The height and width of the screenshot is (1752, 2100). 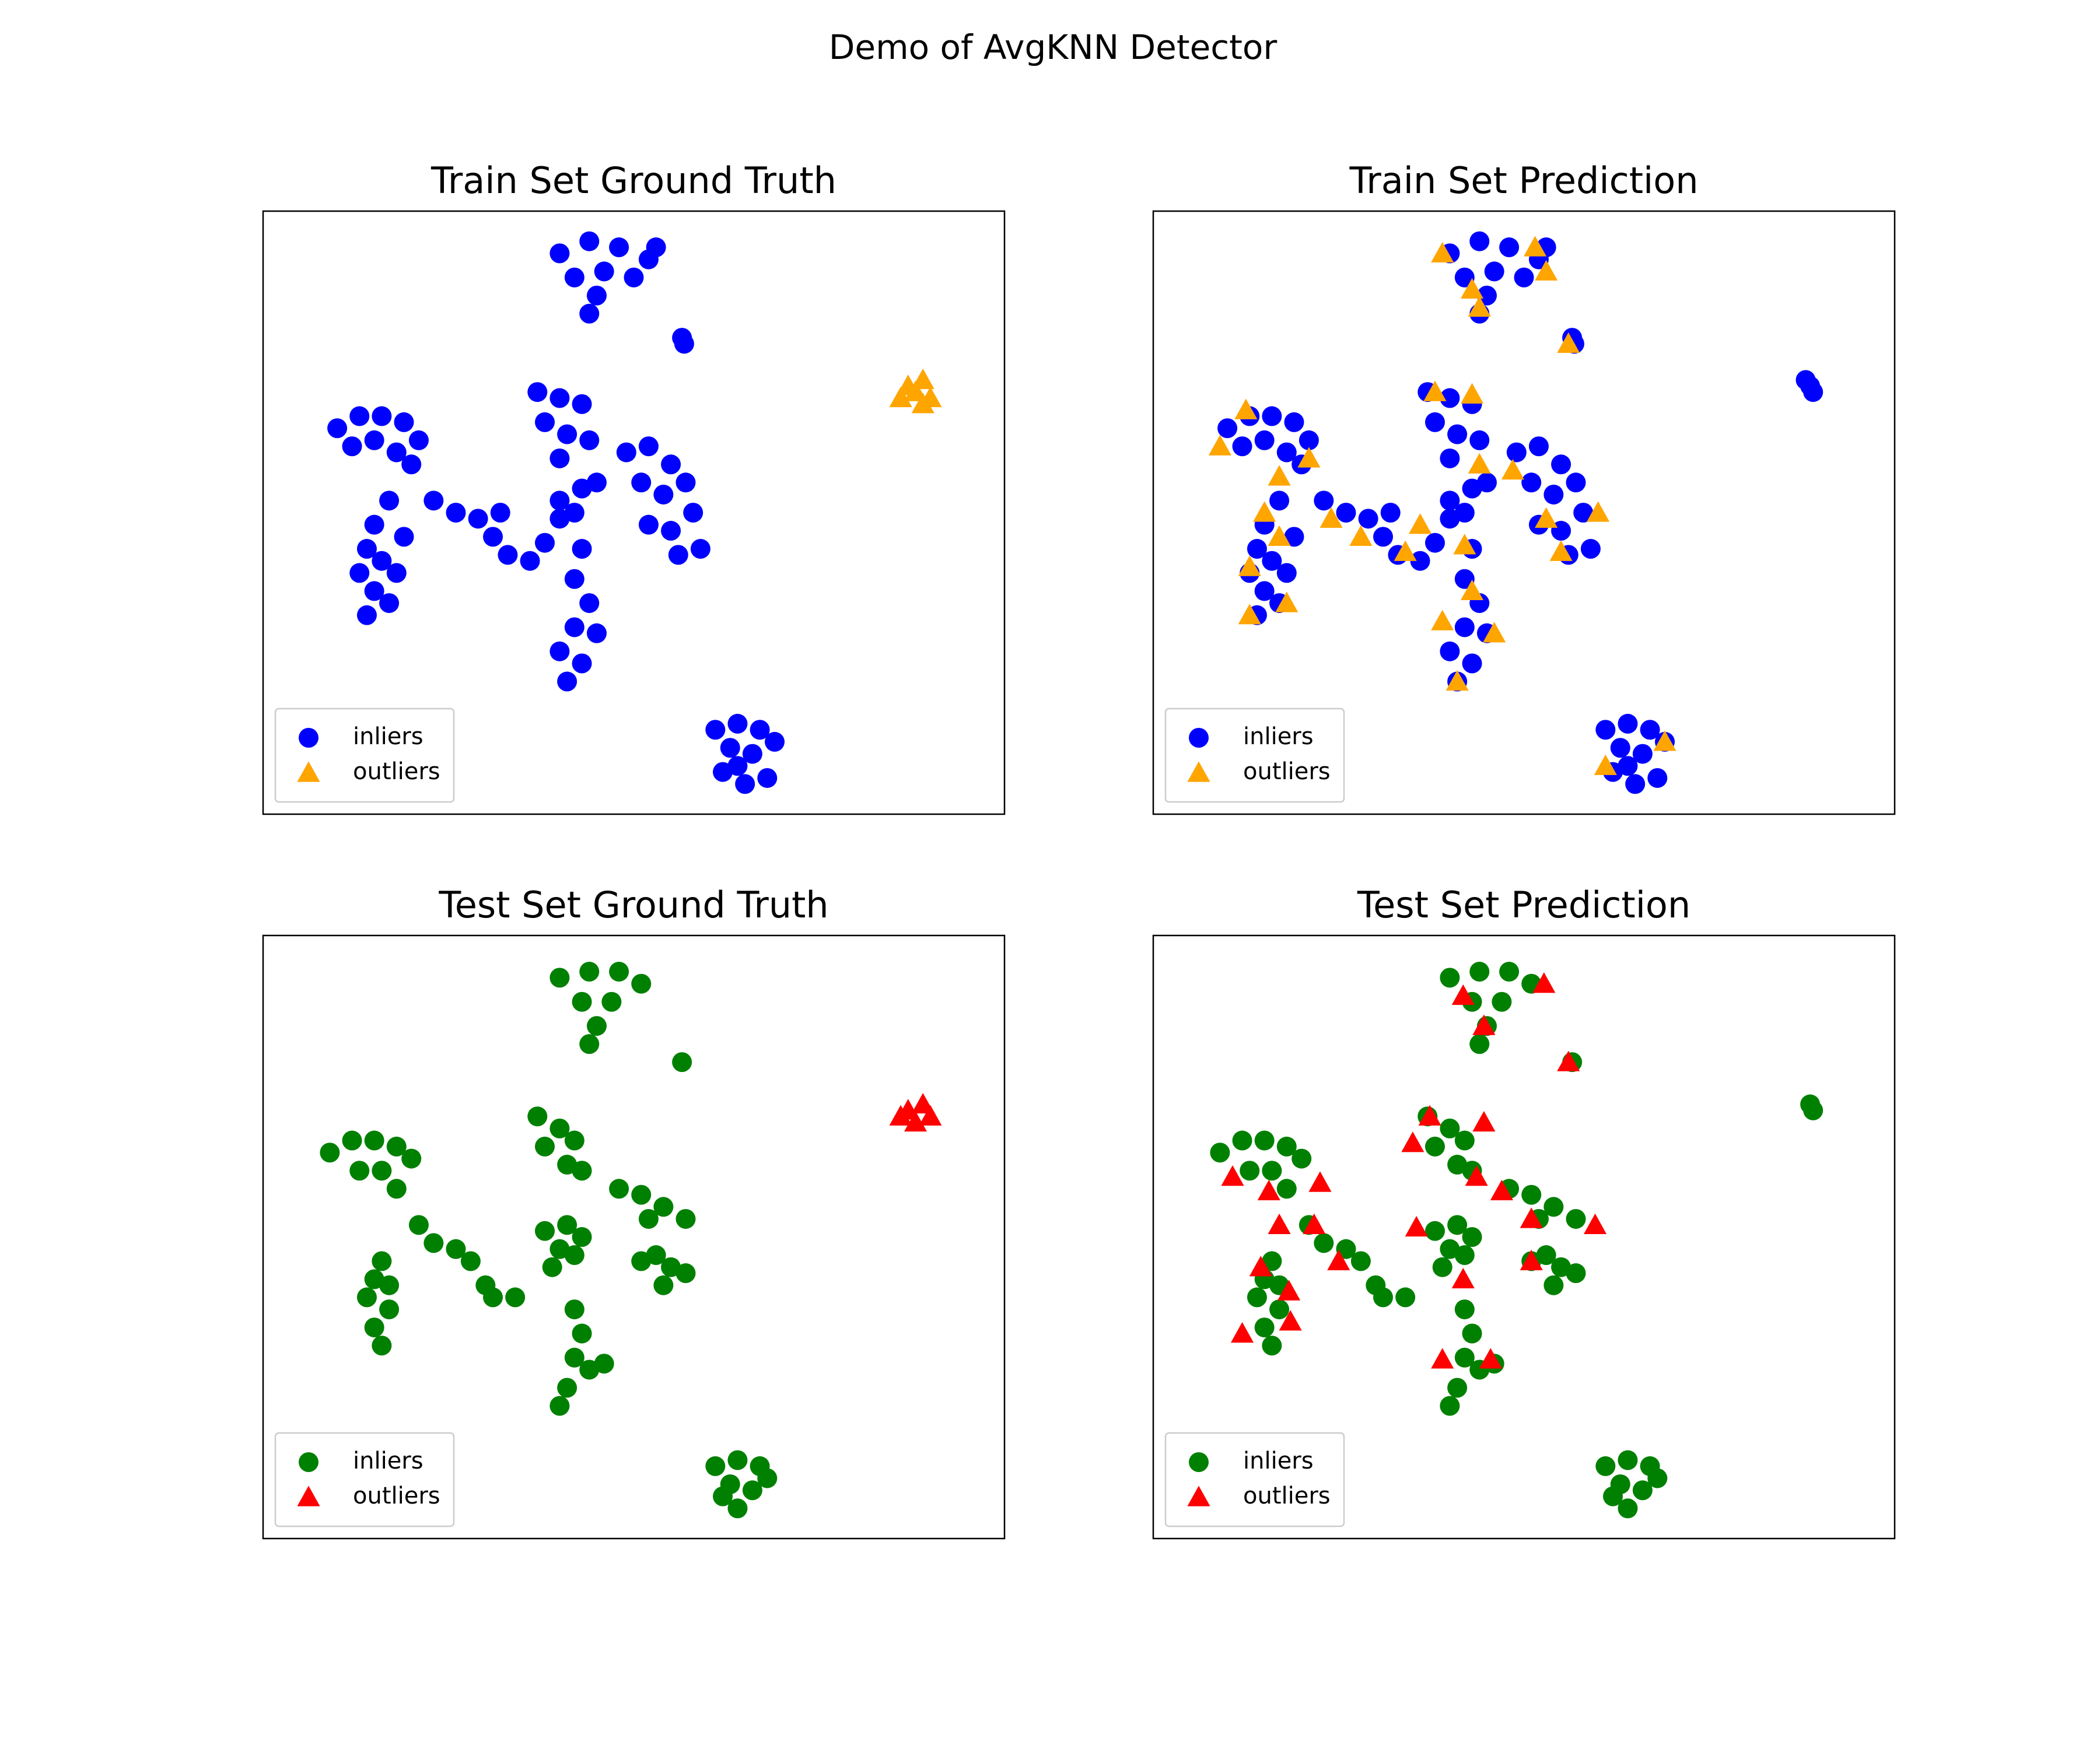 What do you see at coordinates (1517, 1240) in the screenshot?
I see `points` at bounding box center [1517, 1240].